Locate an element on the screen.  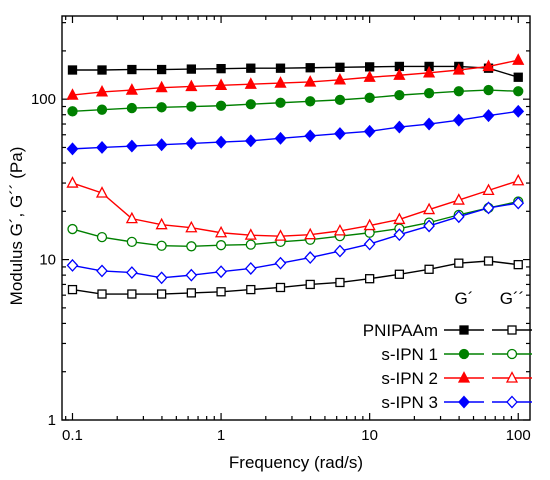
x-axis-label: Frequency (rad/s) is located at coordinates (296, 462).